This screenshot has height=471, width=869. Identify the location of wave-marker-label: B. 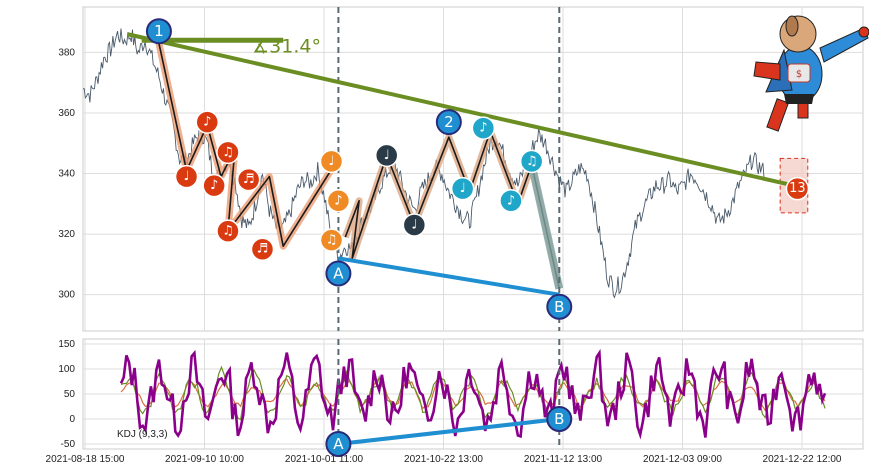
(559, 307).